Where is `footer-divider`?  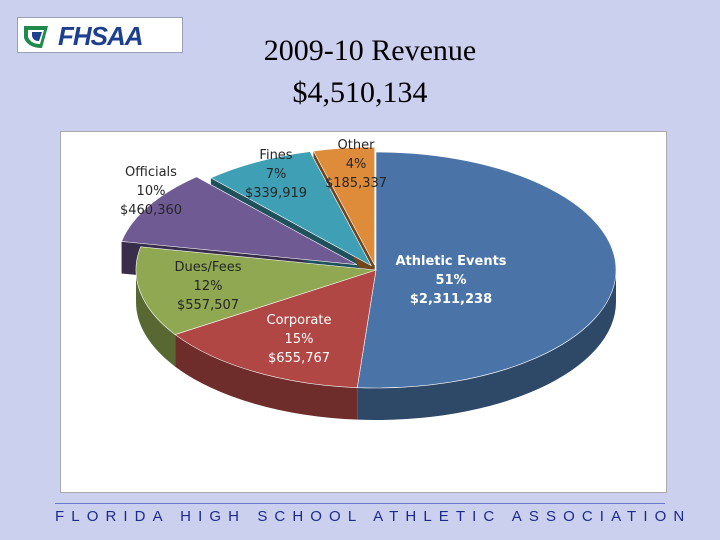 footer-divider is located at coordinates (360, 503).